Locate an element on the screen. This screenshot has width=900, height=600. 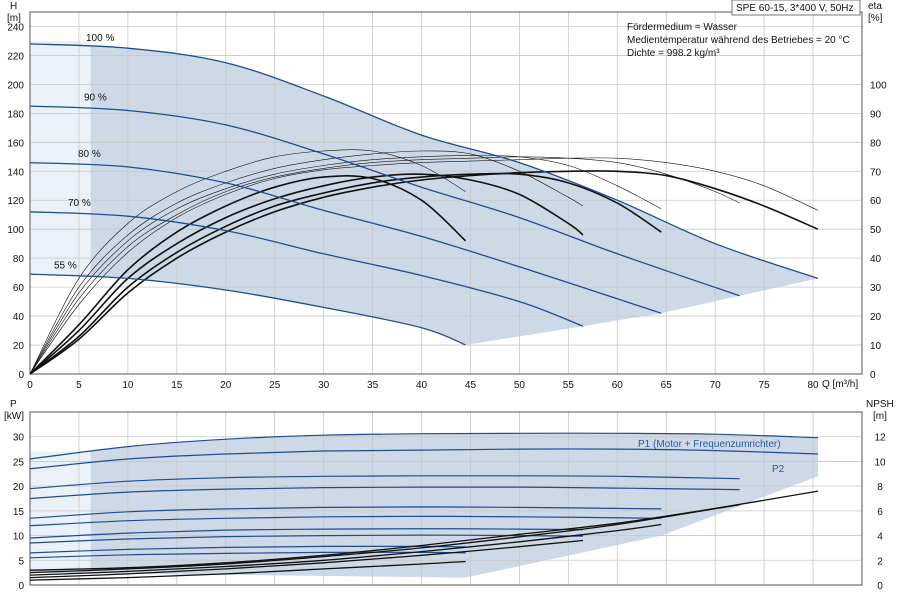
flow-tick-label: 15 is located at coordinates (177, 385).